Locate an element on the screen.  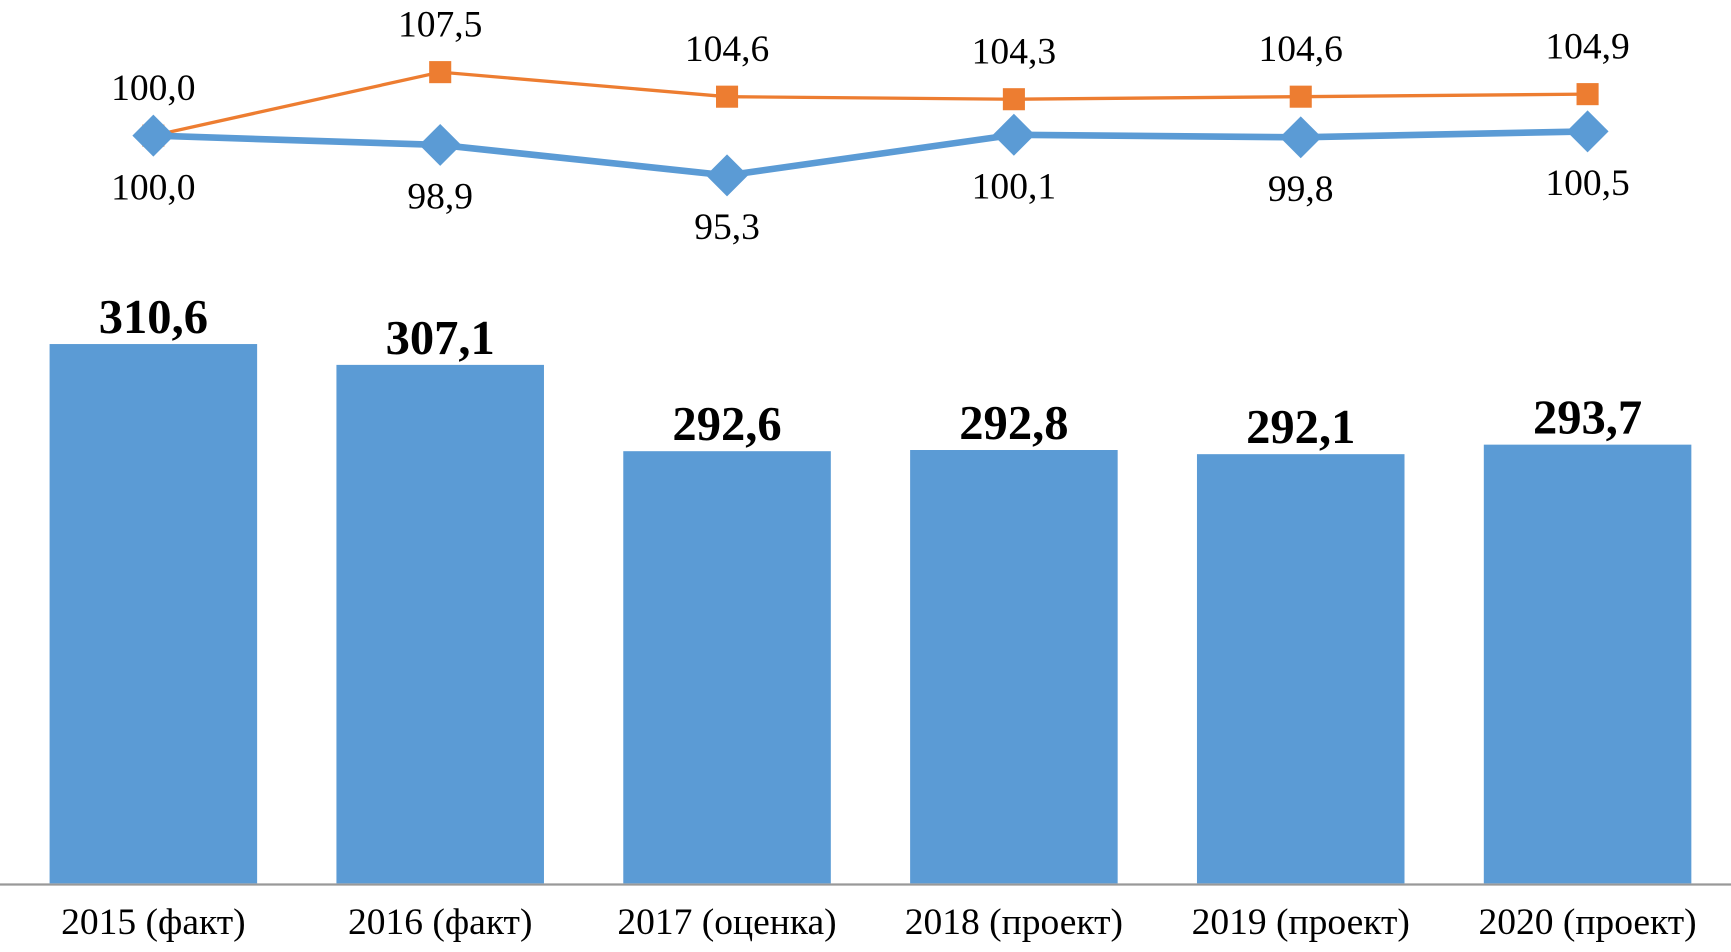
point-value-label: 95,3 is located at coordinates (727, 227).